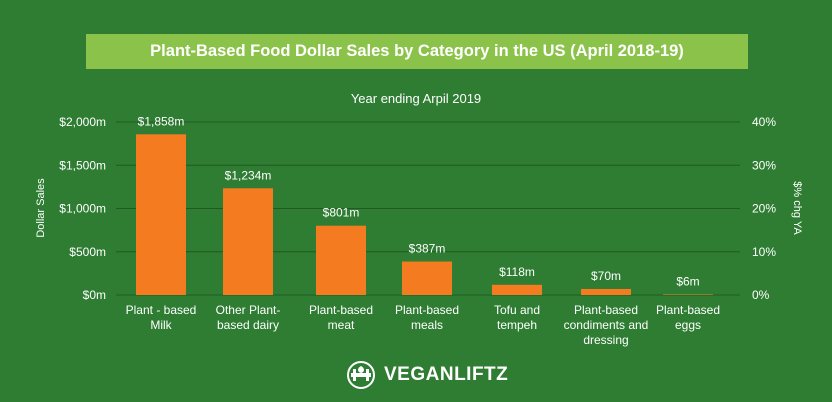  What do you see at coordinates (764, 122) in the screenshot?
I see `y2-tick-label: 40%` at bounding box center [764, 122].